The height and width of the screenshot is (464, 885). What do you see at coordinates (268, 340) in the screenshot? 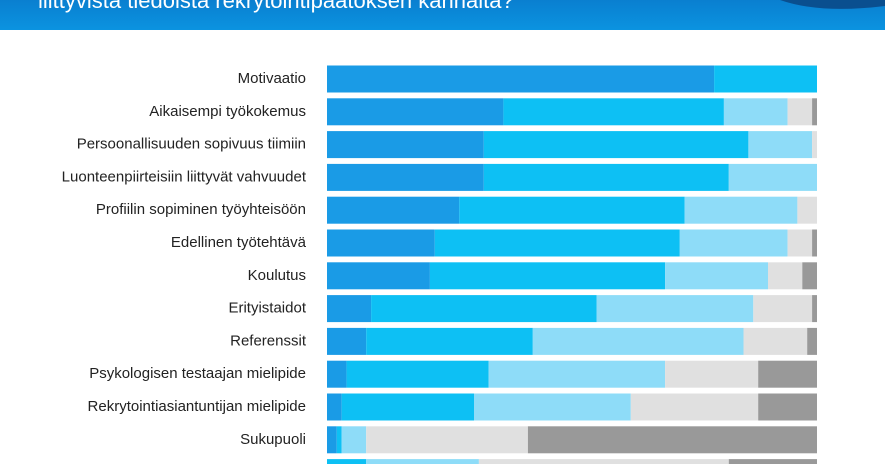
I see `category-label: Referenssit` at bounding box center [268, 340].